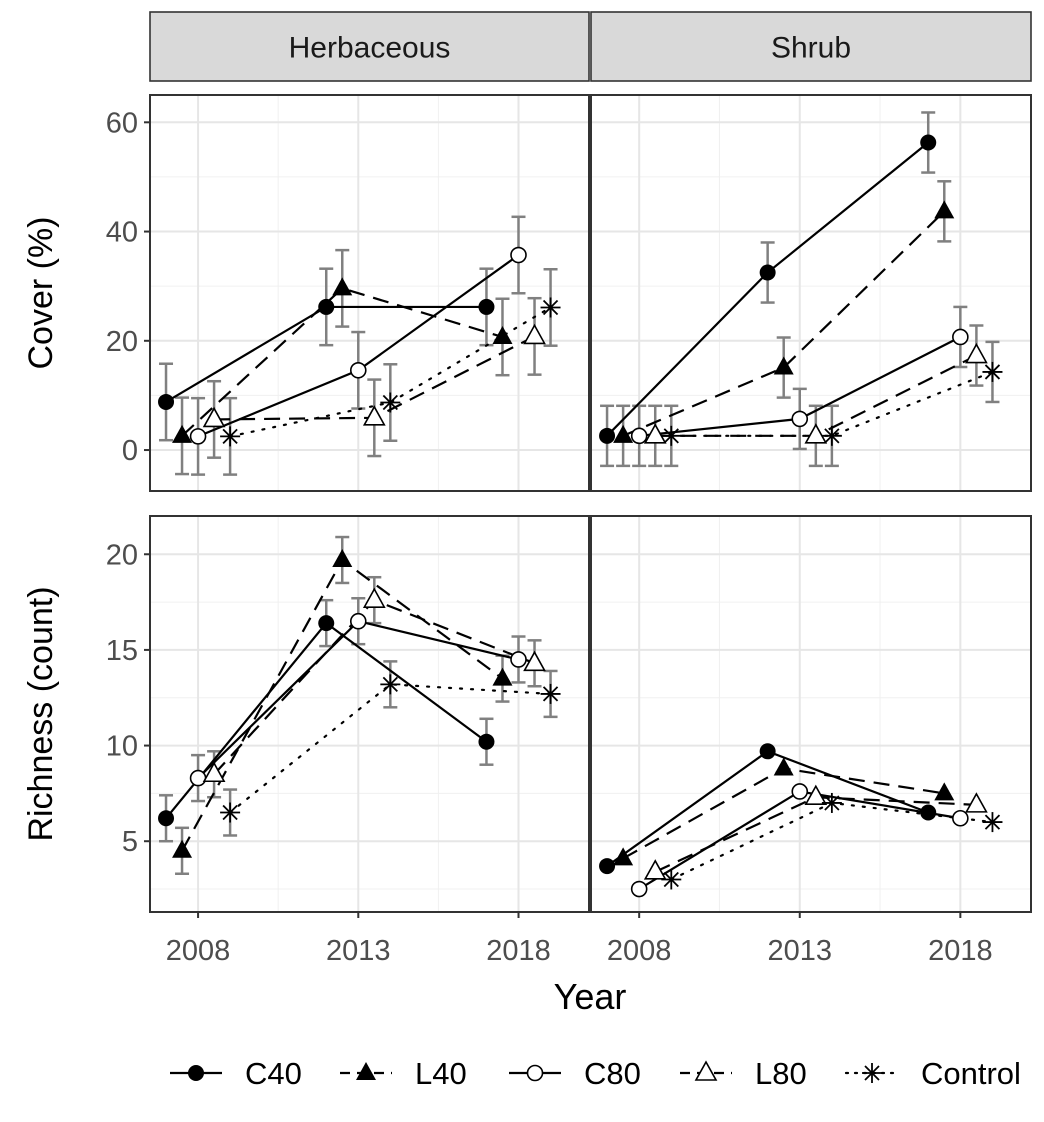 Image resolution: width=1044 pixels, height=1122 pixels. What do you see at coordinates (639, 951) in the screenshot?
I see `x-tick-label: 2008` at bounding box center [639, 951].